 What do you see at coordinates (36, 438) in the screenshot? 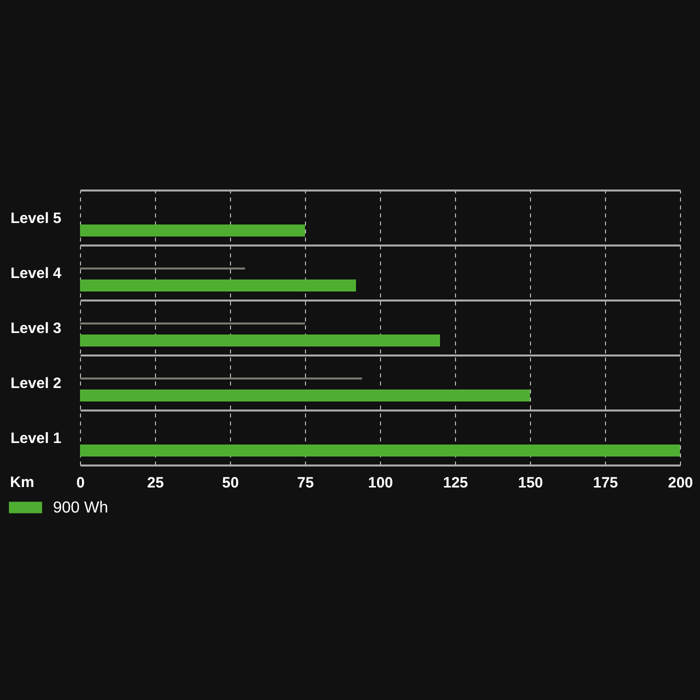
I see `y-tick-label: Level 1` at bounding box center [36, 438].